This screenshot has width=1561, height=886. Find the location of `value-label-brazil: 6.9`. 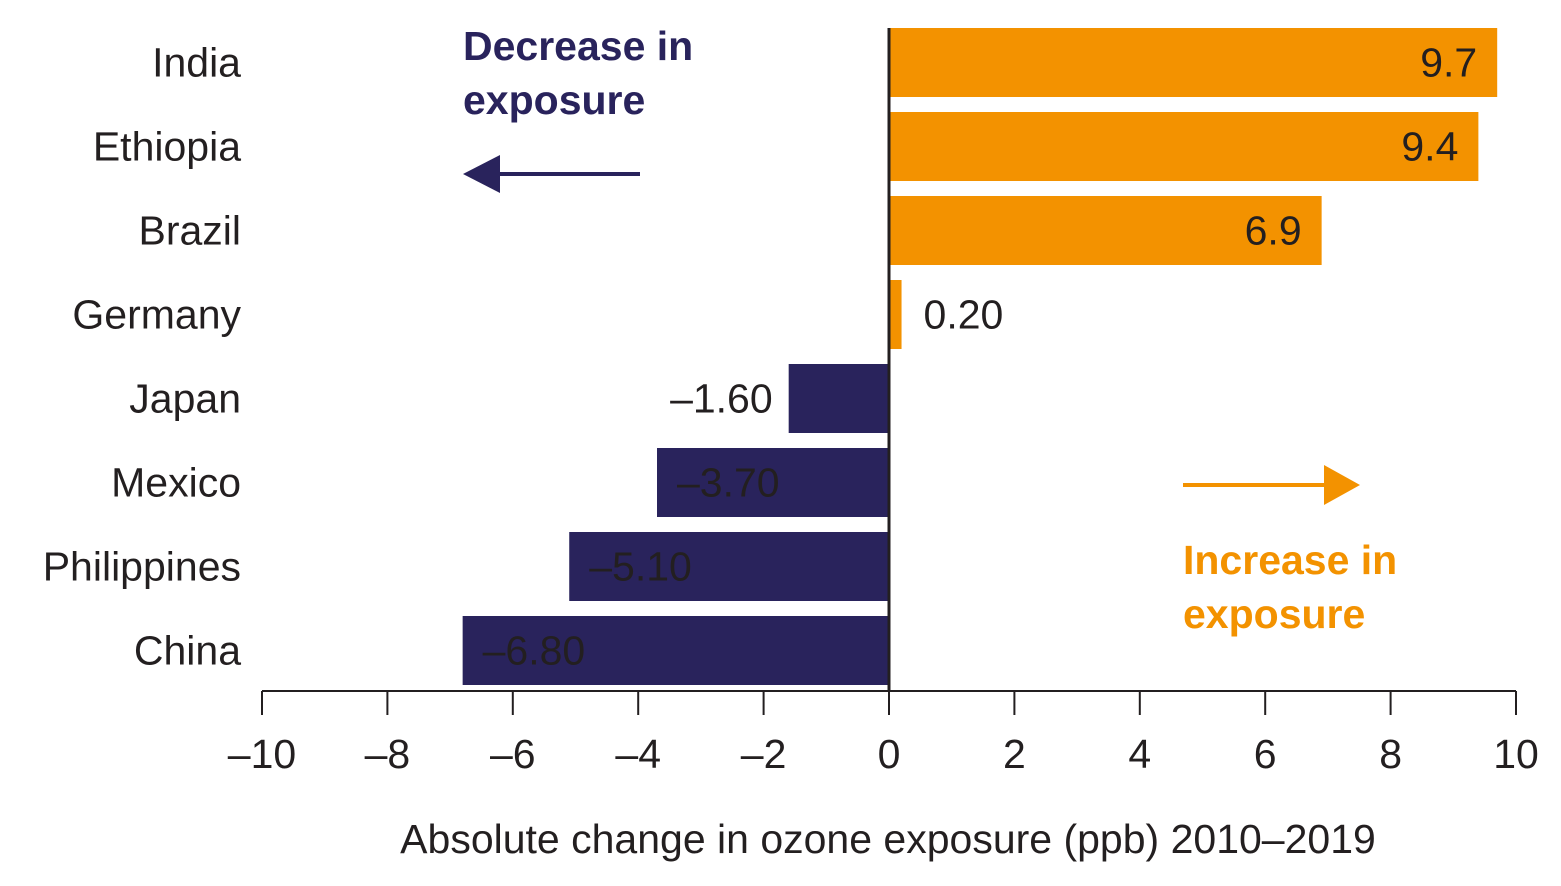

value-label-brazil: 6.9 is located at coordinates (1273, 231).